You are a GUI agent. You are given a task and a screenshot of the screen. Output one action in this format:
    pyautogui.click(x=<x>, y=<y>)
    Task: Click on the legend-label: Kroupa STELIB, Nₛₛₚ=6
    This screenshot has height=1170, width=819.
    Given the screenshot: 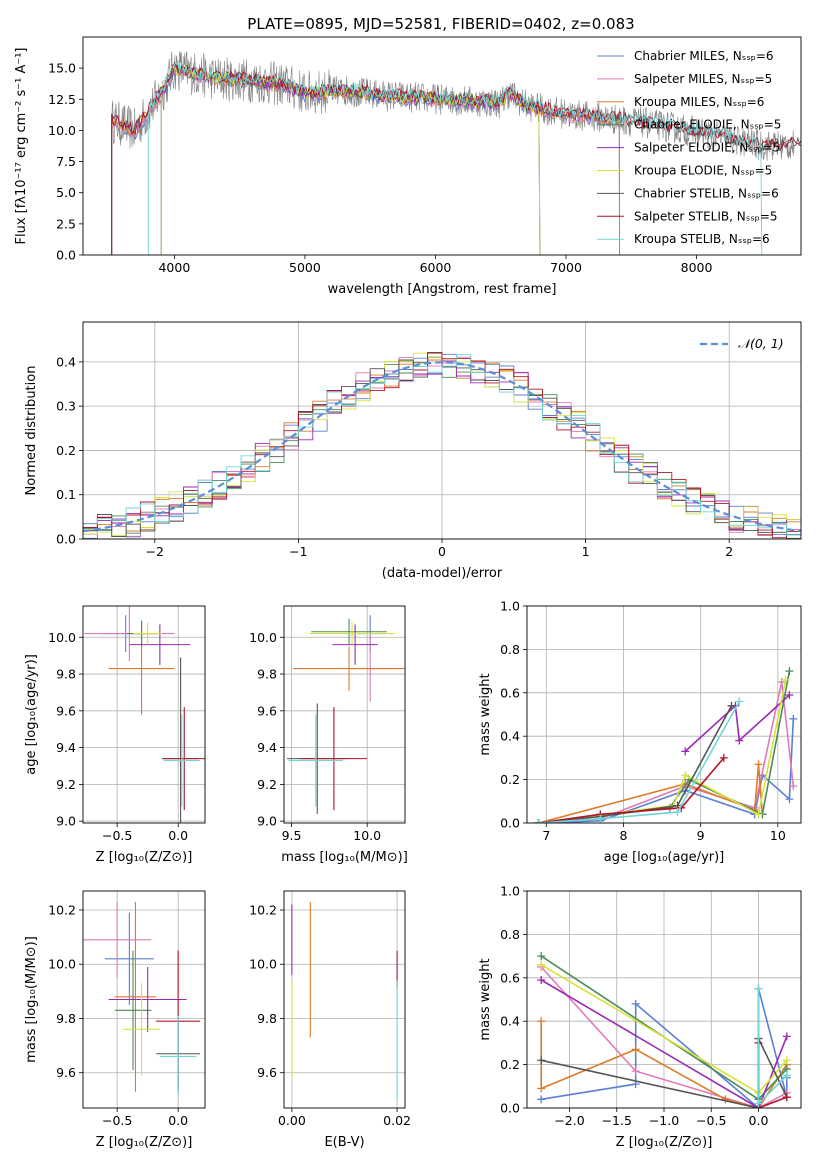 What is the action you would take?
    pyautogui.click(x=702, y=239)
    